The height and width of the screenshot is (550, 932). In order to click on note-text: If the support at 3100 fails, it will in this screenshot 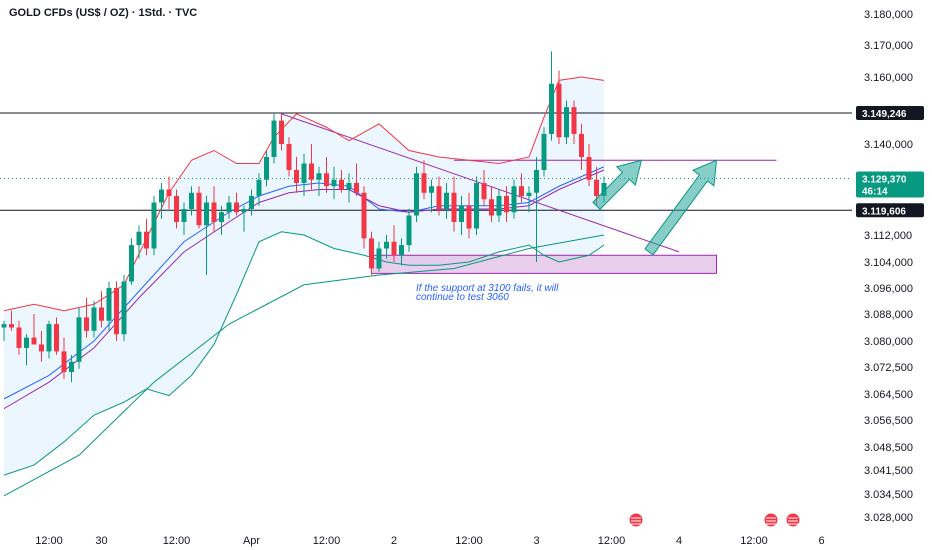, I will do `click(487, 288)`.